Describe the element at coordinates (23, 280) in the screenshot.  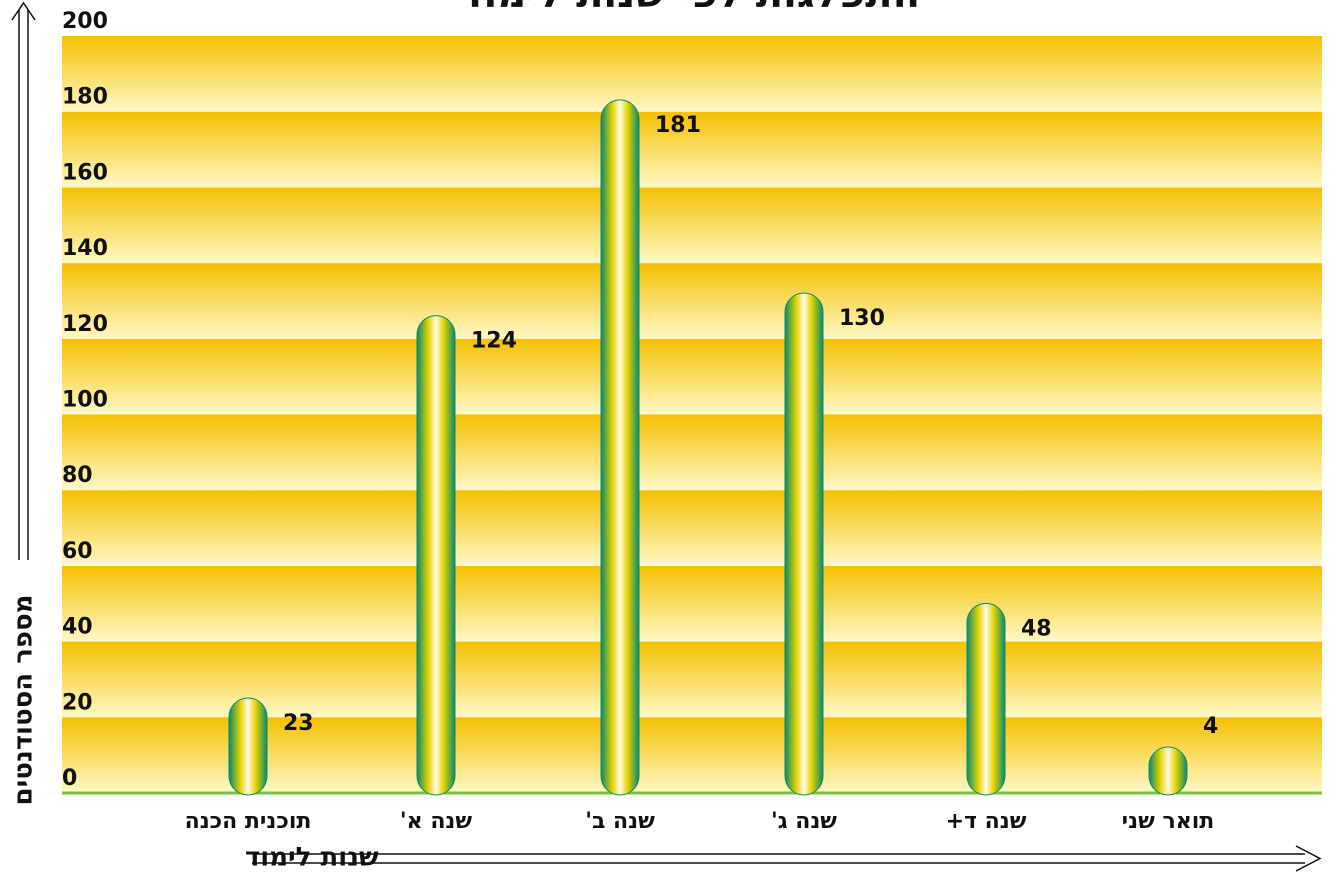
I see `y-axis-arrow` at that location.